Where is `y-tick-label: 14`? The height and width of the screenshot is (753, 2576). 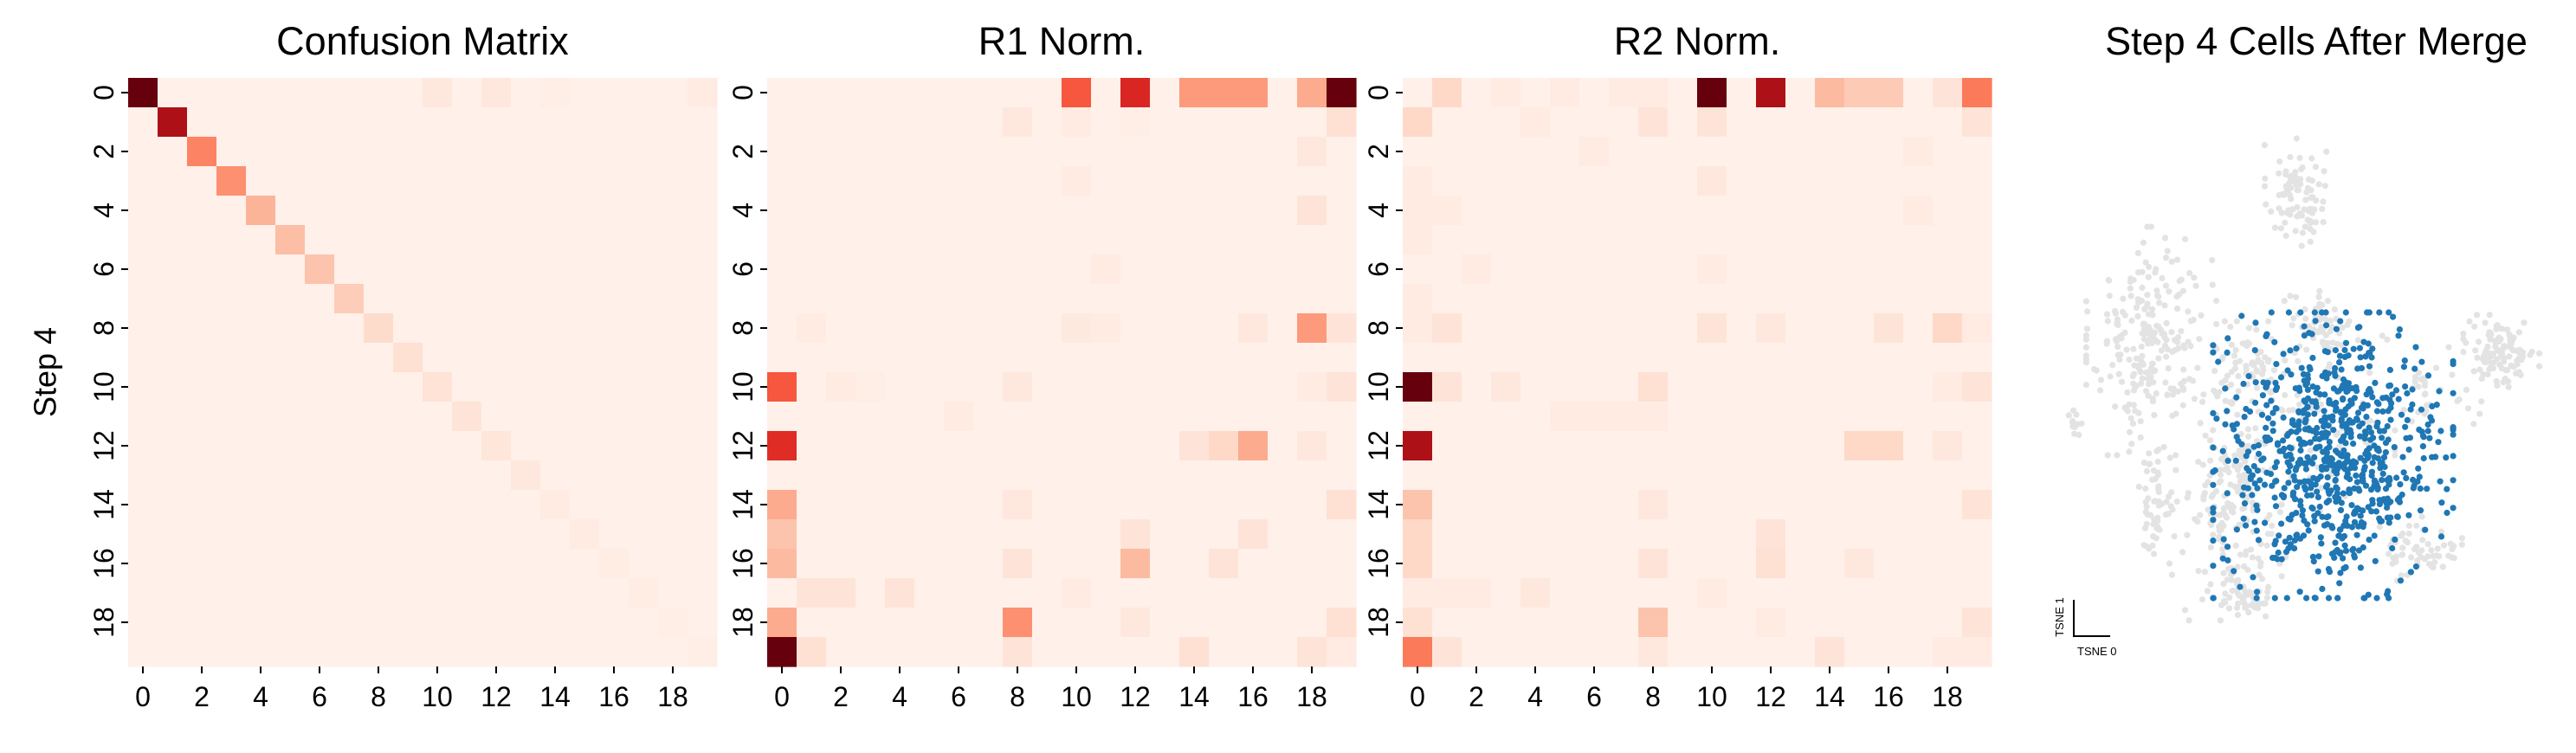 y-tick-label: 14 is located at coordinates (104, 505).